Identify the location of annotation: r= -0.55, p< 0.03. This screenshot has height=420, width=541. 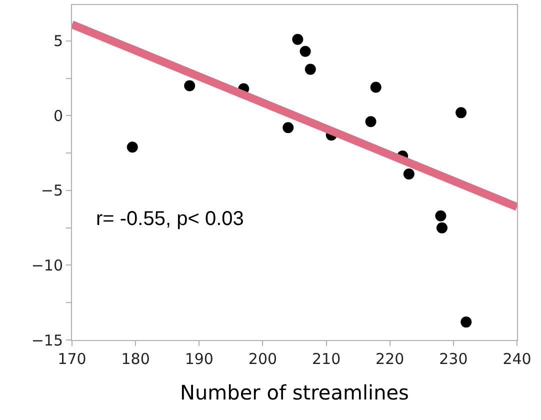
(170, 219).